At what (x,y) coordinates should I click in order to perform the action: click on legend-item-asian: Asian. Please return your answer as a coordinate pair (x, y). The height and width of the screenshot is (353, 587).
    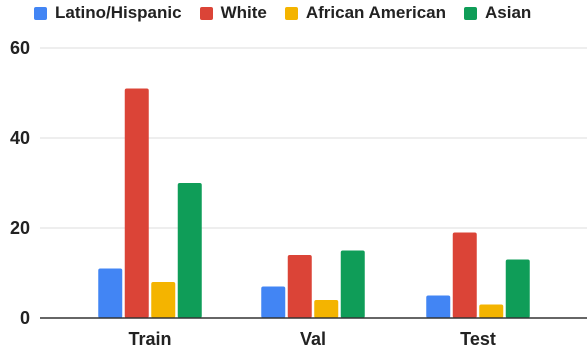
    Looking at the image, I should click on (497, 13).